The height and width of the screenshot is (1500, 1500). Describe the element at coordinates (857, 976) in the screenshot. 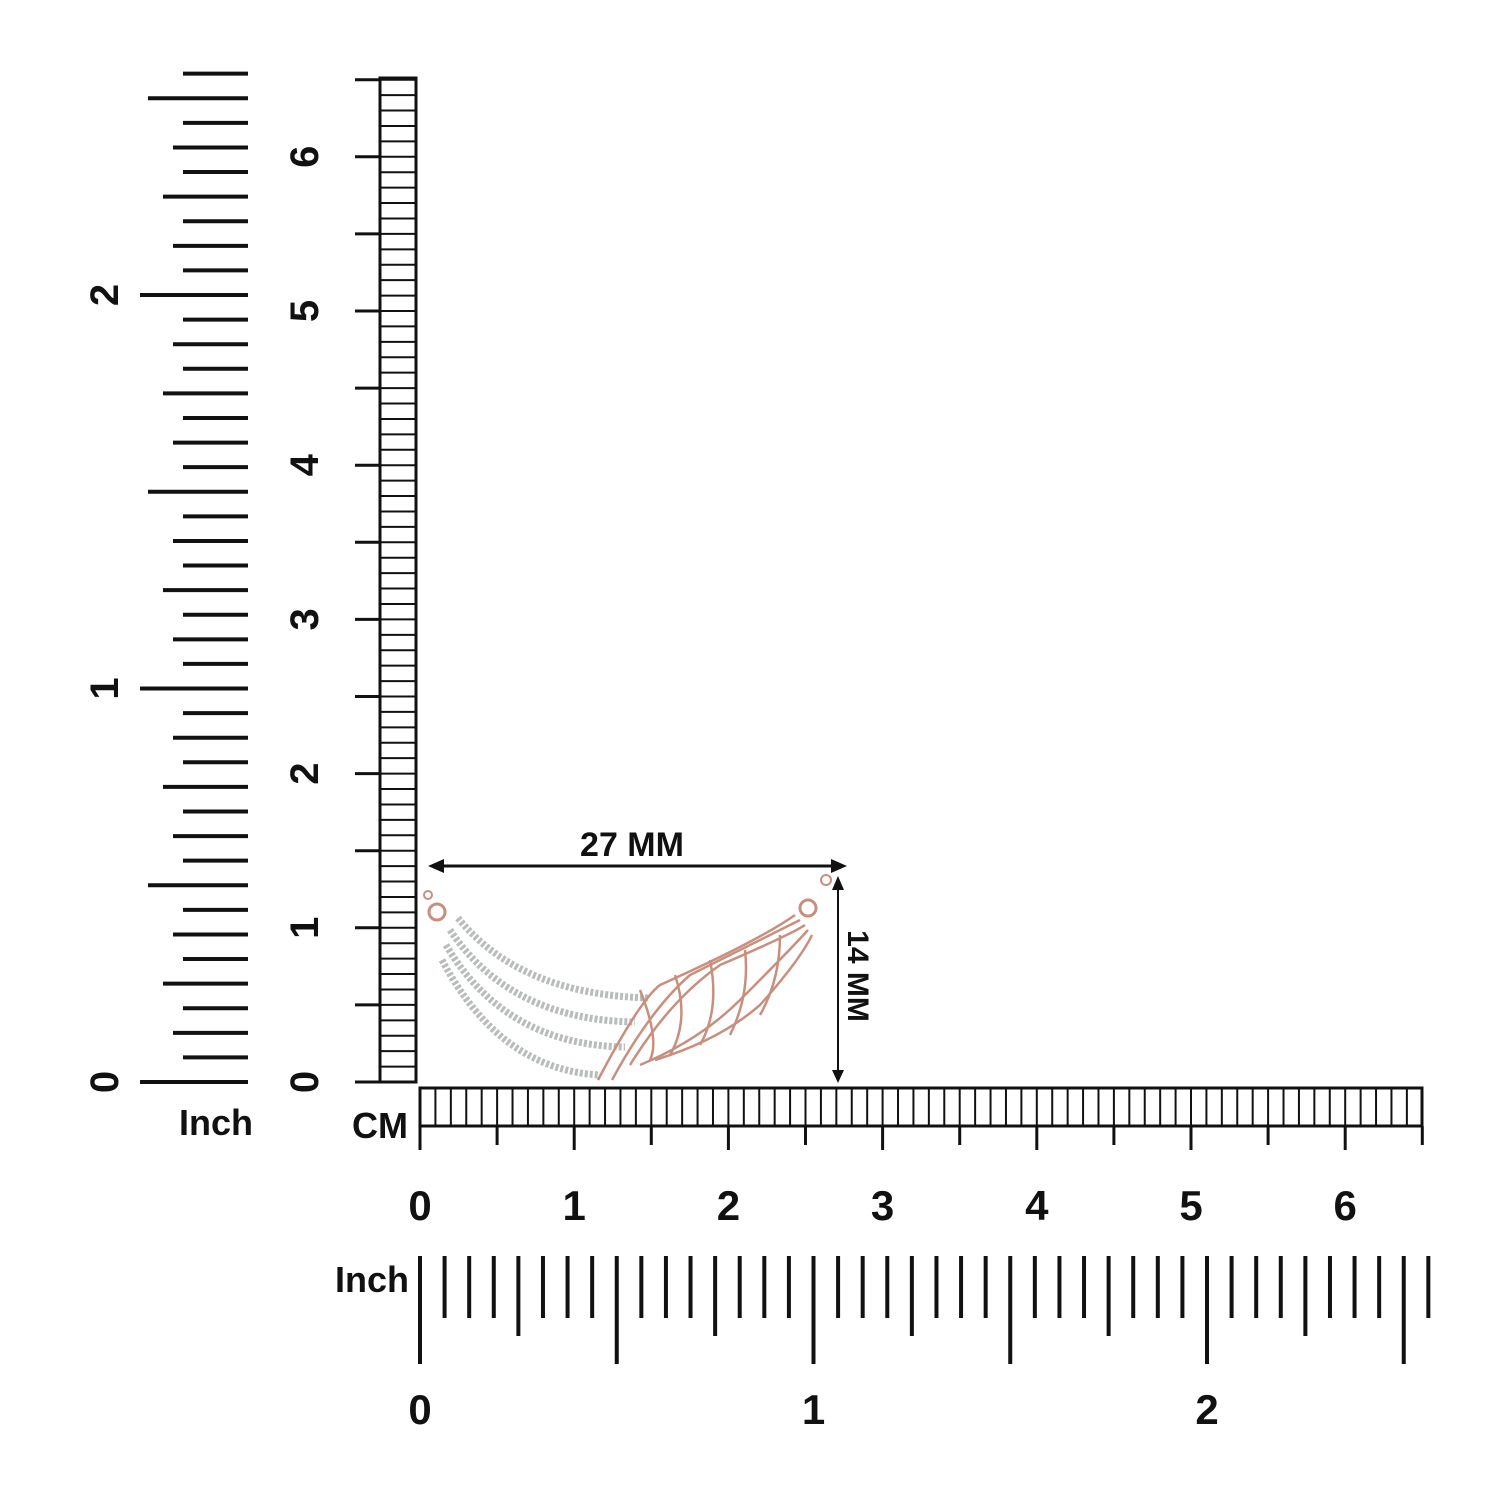

I see `height-label: 14 MM` at that location.